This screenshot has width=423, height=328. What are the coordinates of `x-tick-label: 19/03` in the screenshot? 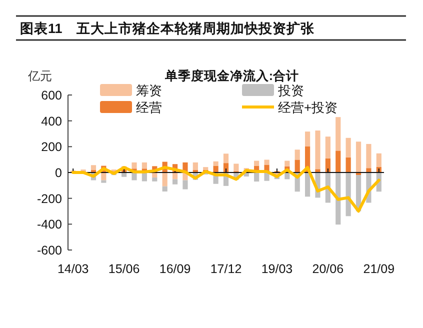 It's located at (277, 269).